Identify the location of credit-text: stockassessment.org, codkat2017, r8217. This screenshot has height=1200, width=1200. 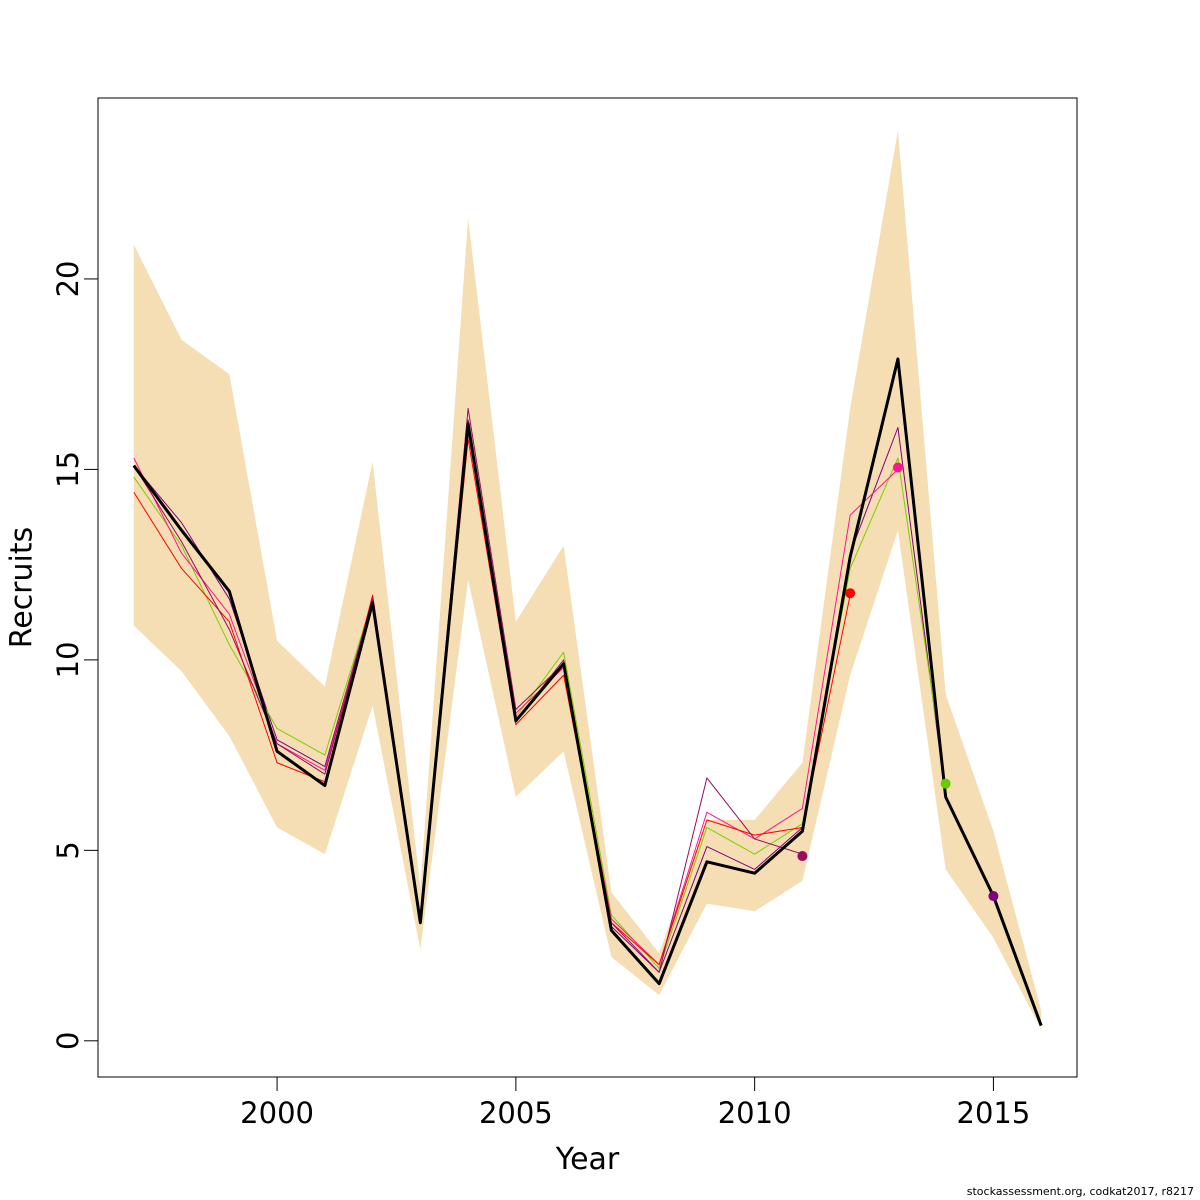
(1080, 1191).